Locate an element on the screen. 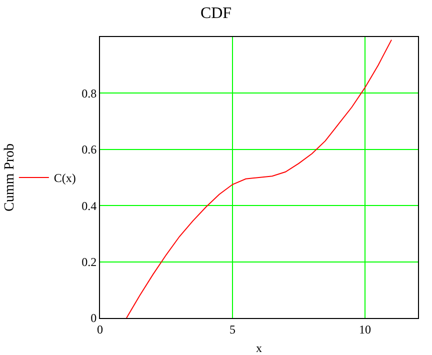 This screenshot has width=432, height=355. legend-label: C(x) is located at coordinates (65, 178).